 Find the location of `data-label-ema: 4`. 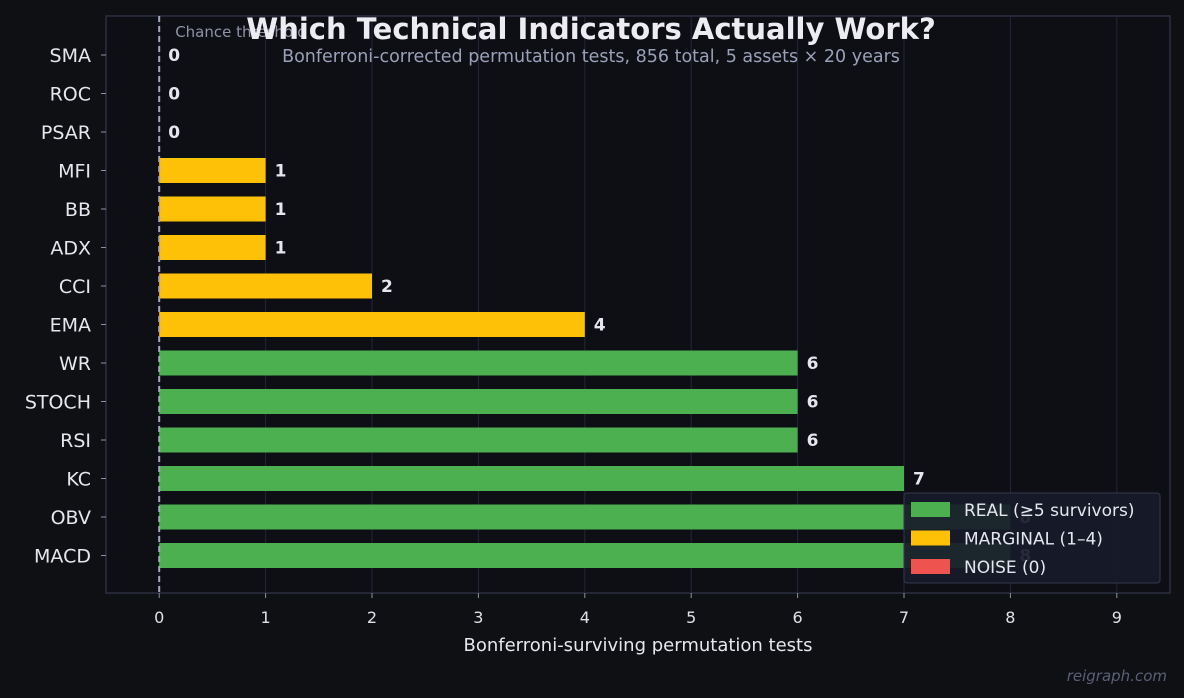

data-label-ema: 4 is located at coordinates (600, 326).